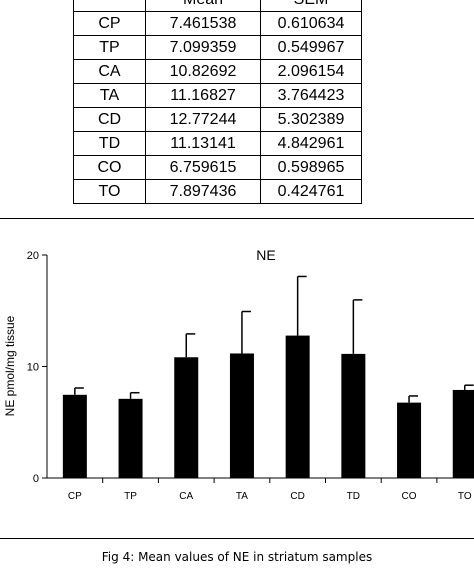 Image resolution: width=474 pixels, height=579 pixels. What do you see at coordinates (109, 23) in the screenshot?
I see `group-cell: CP` at bounding box center [109, 23].